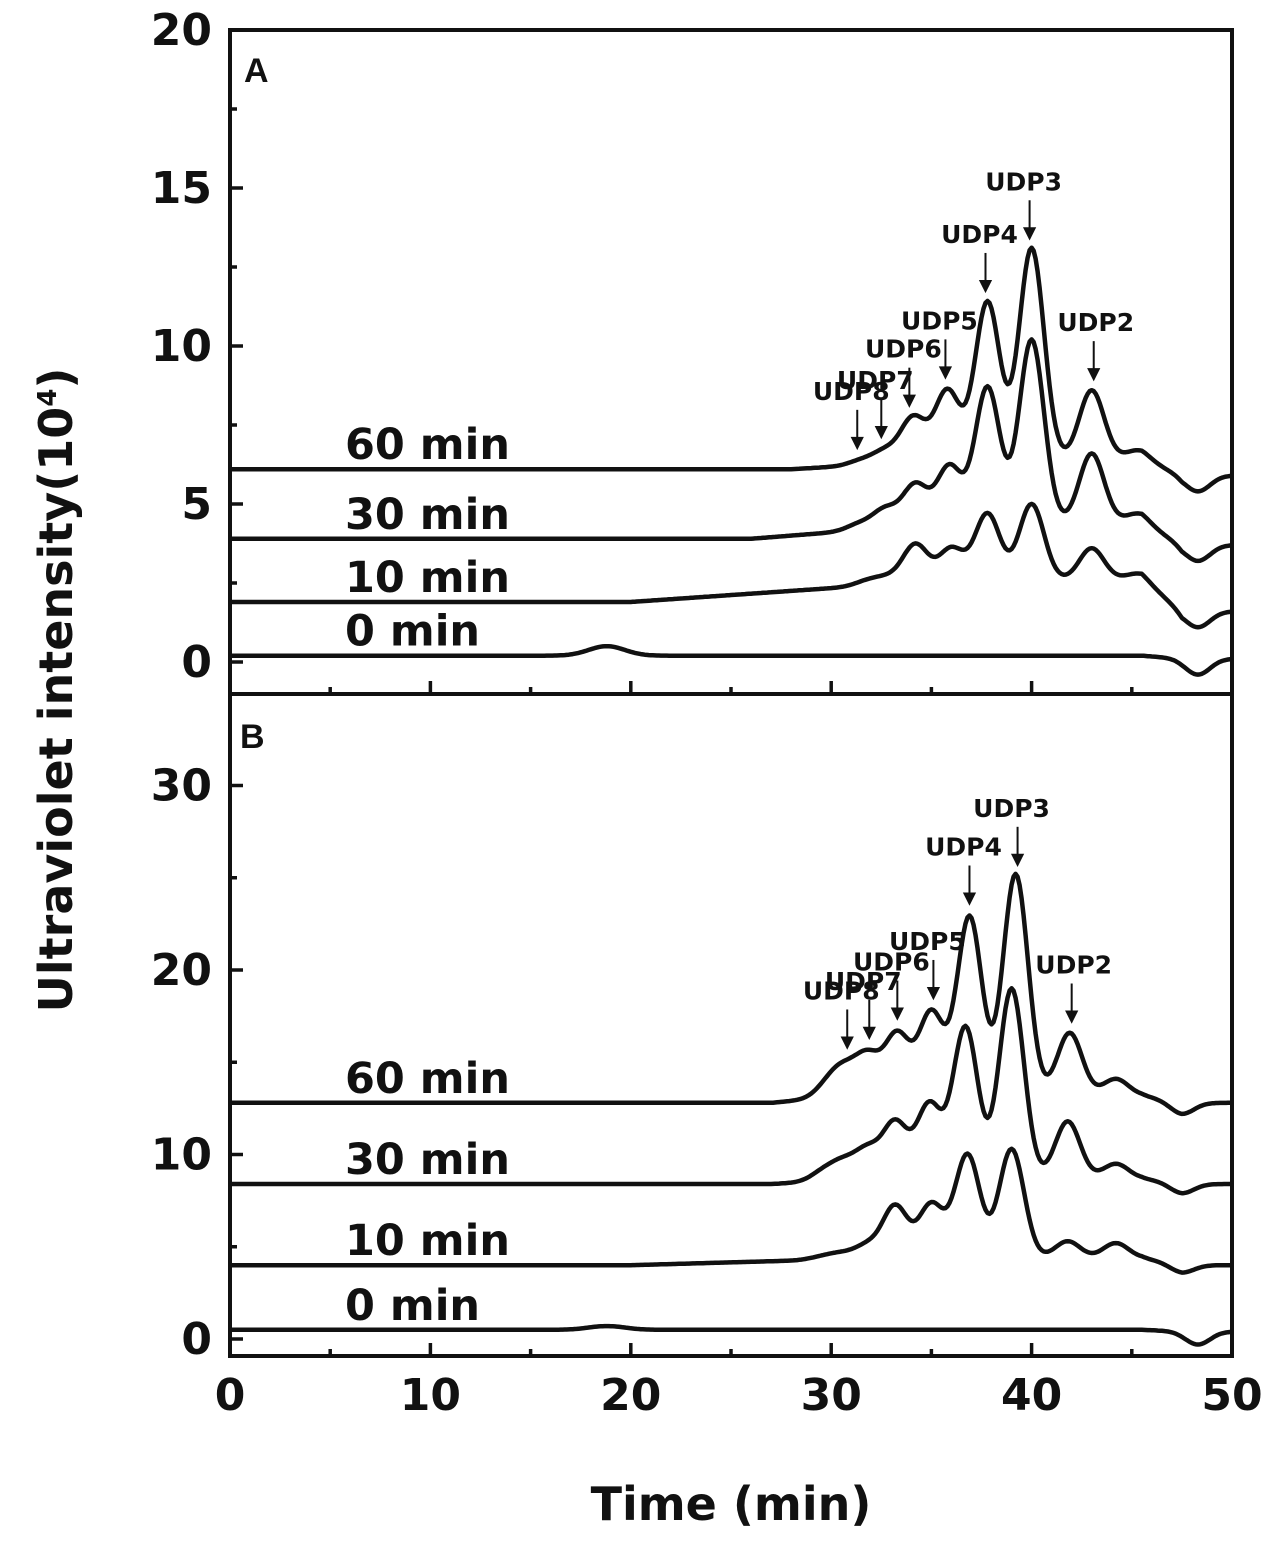 This screenshot has height=1557, width=1267. What do you see at coordinates (56, 378) in the screenshot?
I see `y-axis-title-close: )` at bounding box center [56, 378].